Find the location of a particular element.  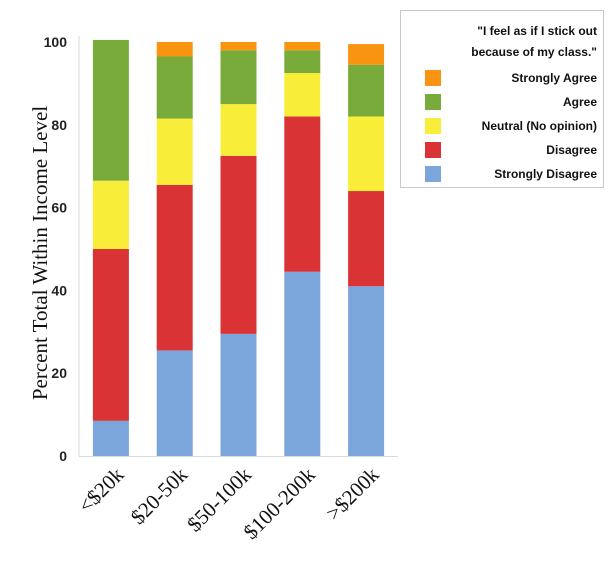

legend-title-line-2: because of my class." is located at coordinates (534, 52).